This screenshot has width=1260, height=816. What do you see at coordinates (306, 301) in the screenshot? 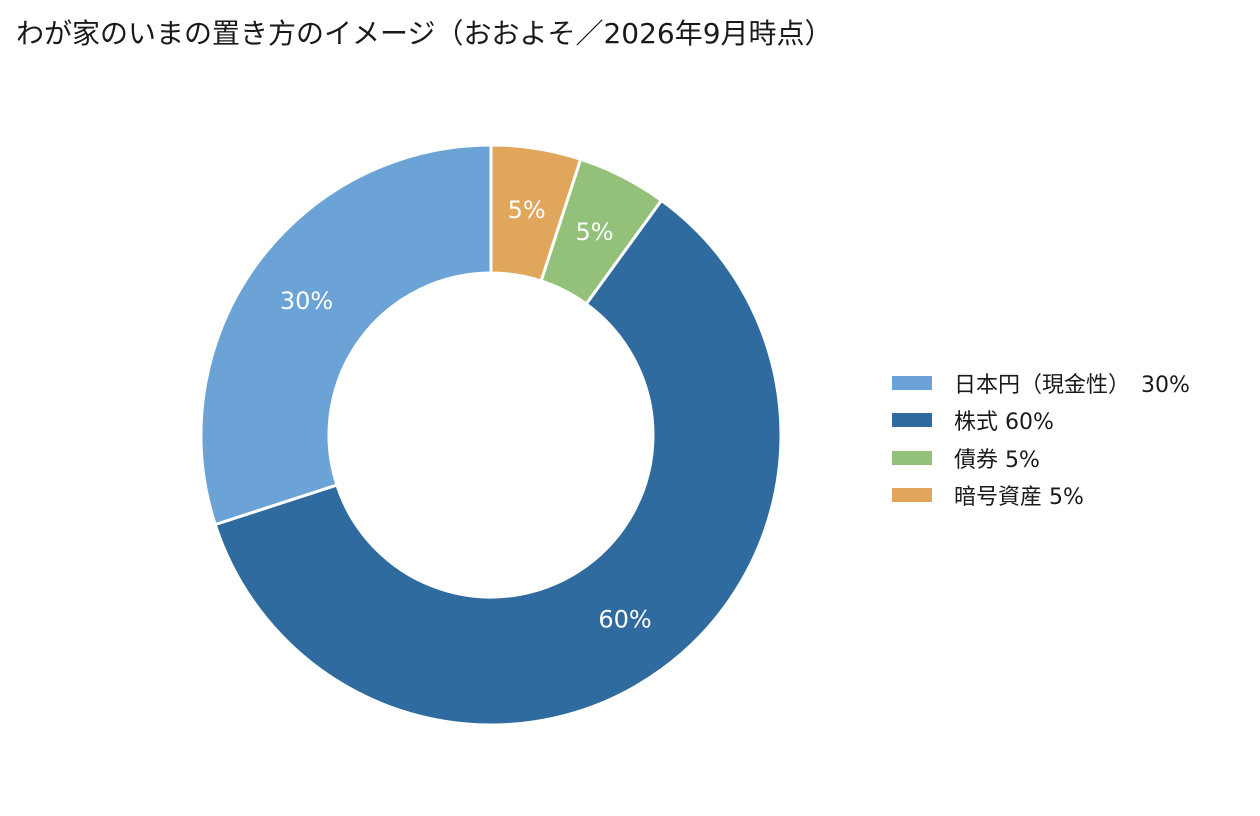
I see `data-label-yen: 30%` at bounding box center [306, 301].